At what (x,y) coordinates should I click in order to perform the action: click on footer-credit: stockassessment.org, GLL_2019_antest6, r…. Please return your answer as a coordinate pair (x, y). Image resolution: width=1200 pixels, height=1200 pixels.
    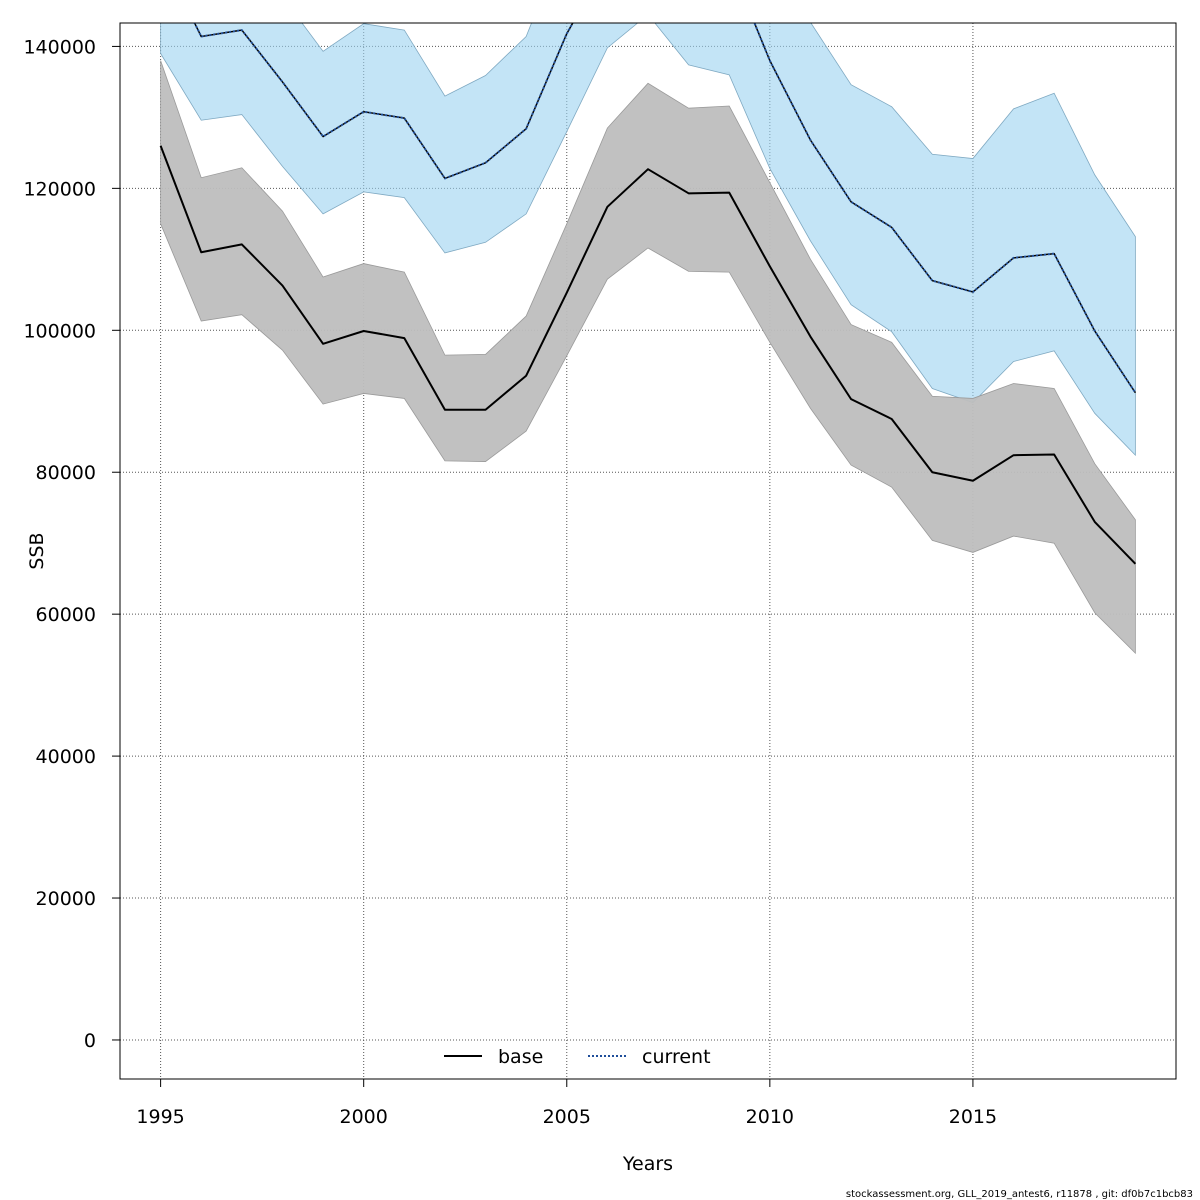
    Looking at the image, I should click on (1019, 1194).